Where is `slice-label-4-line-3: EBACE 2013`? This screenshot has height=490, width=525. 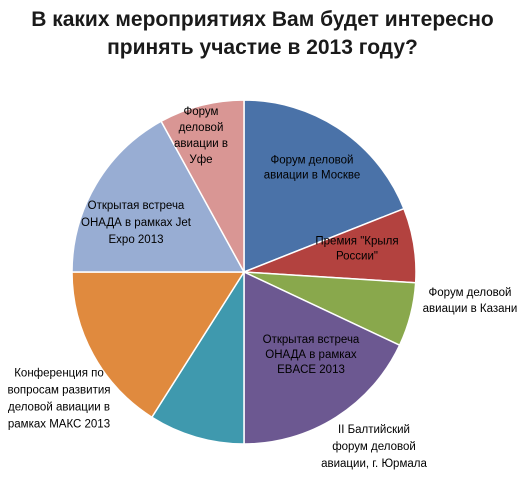 slice-label-4-line-3: EBACE 2013 is located at coordinates (311, 370).